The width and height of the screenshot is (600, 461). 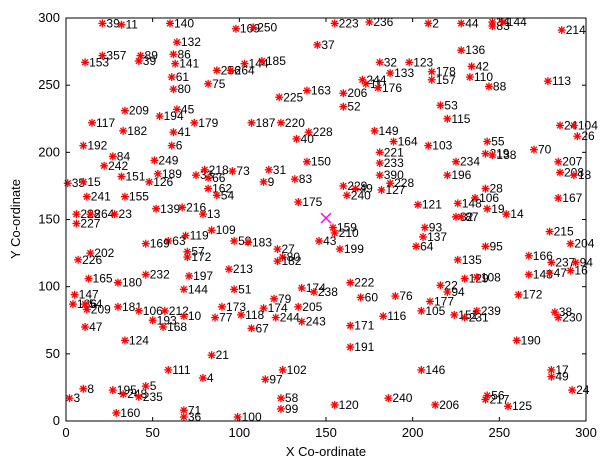 What do you see at coordinates (245, 70) in the screenshot?
I see `point-label: 264` at bounding box center [245, 70].